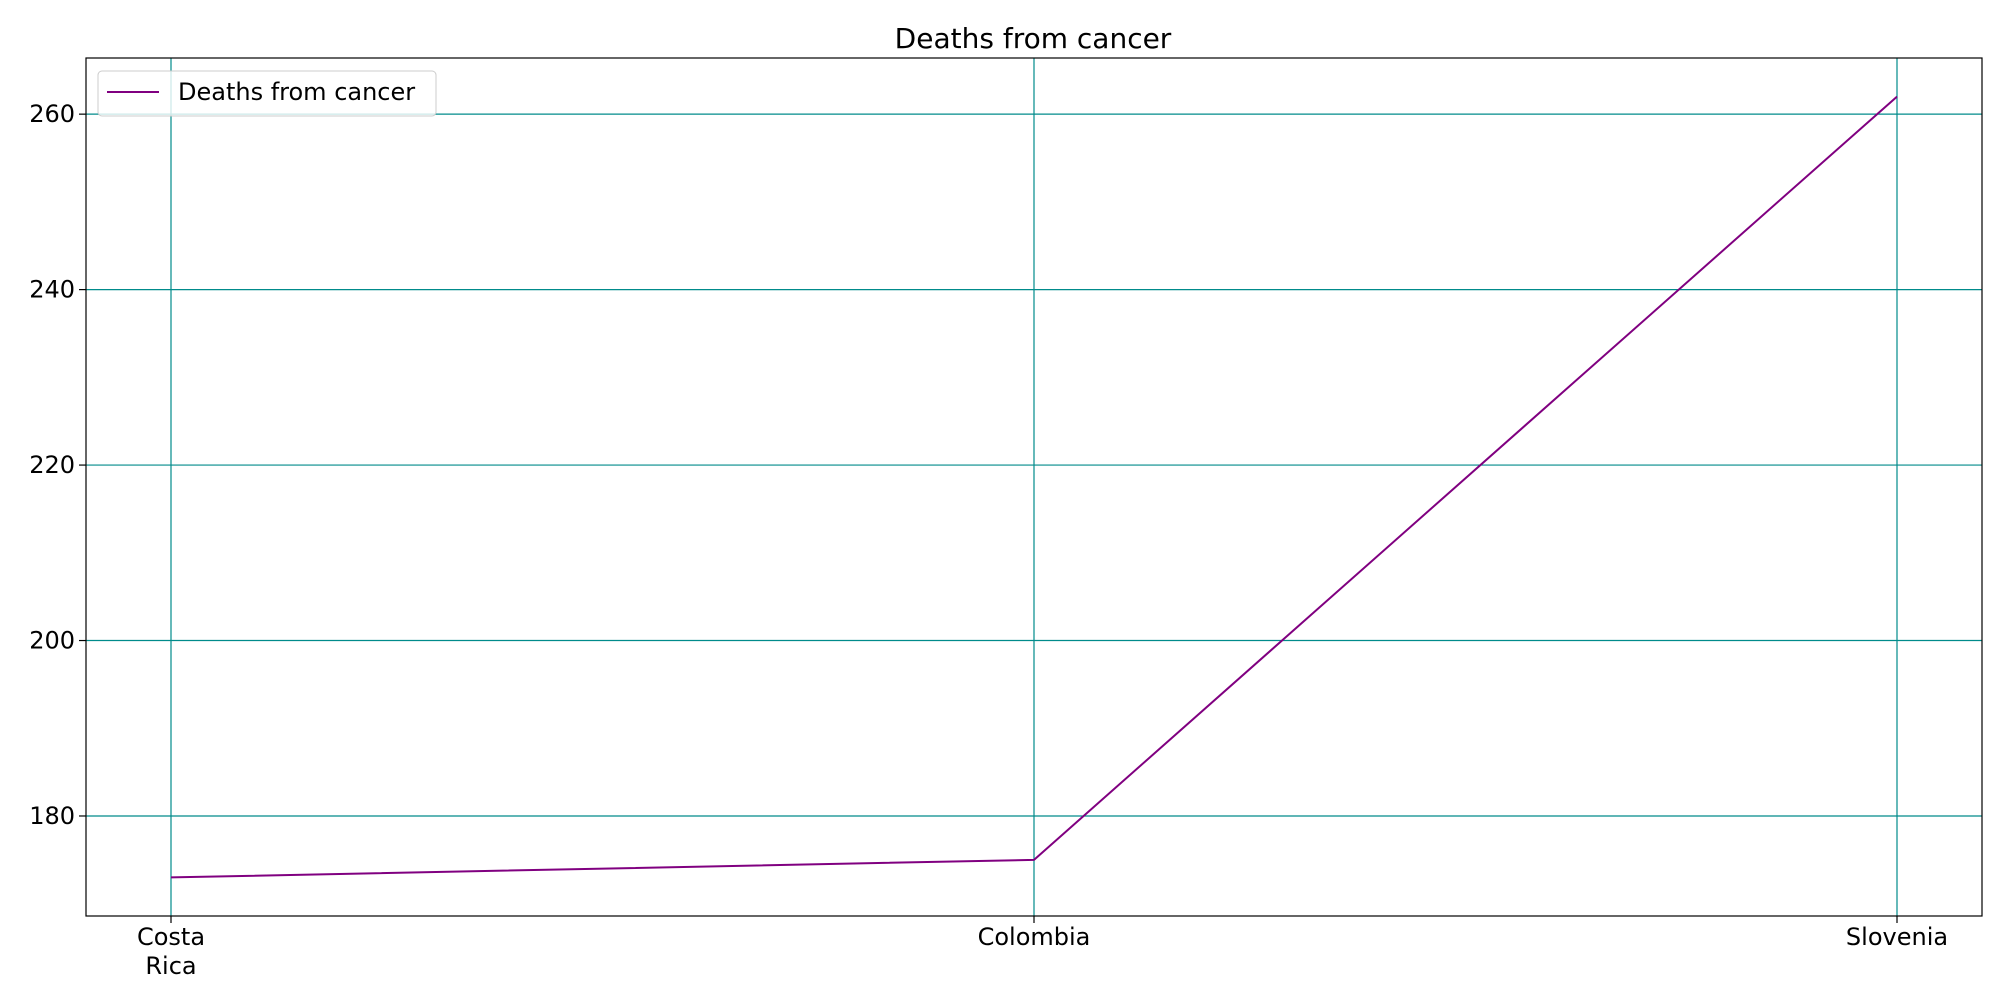 The image size is (2000, 1000). I want to click on ytick-label-220: 220, so click(52, 465).